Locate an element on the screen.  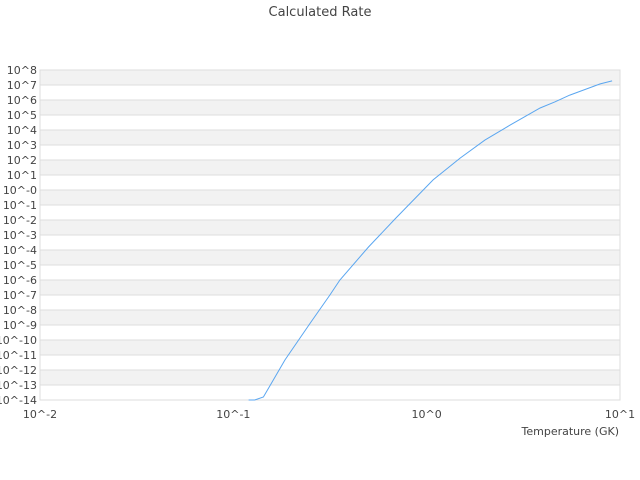
y-tick-label: 10^6 is located at coordinates (22, 100).